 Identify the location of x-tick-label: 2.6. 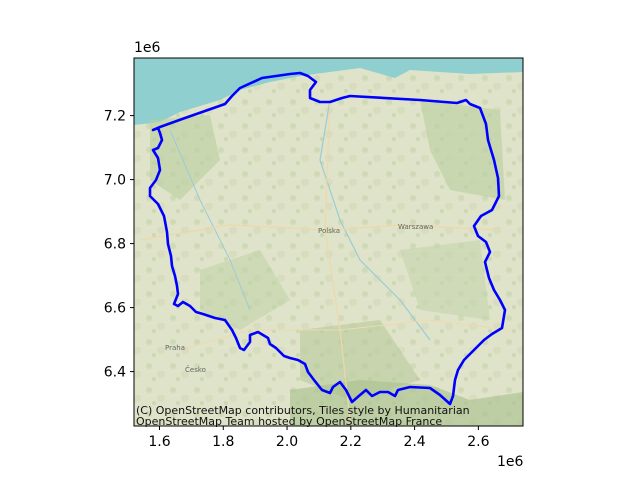
(478, 442).